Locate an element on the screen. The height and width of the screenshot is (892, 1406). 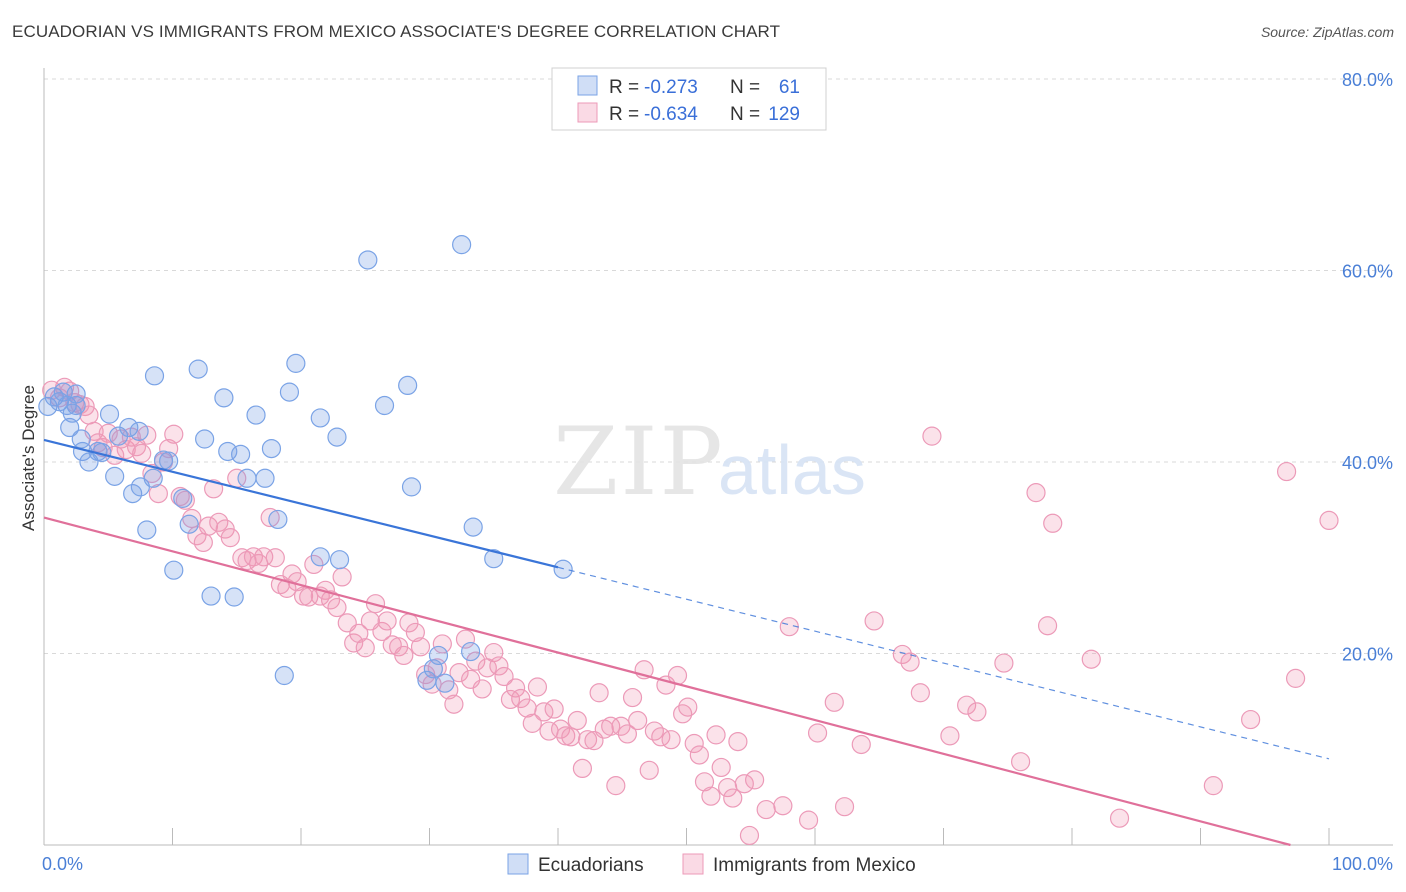
legend-swatch-blue is located at coordinates (587, 85).